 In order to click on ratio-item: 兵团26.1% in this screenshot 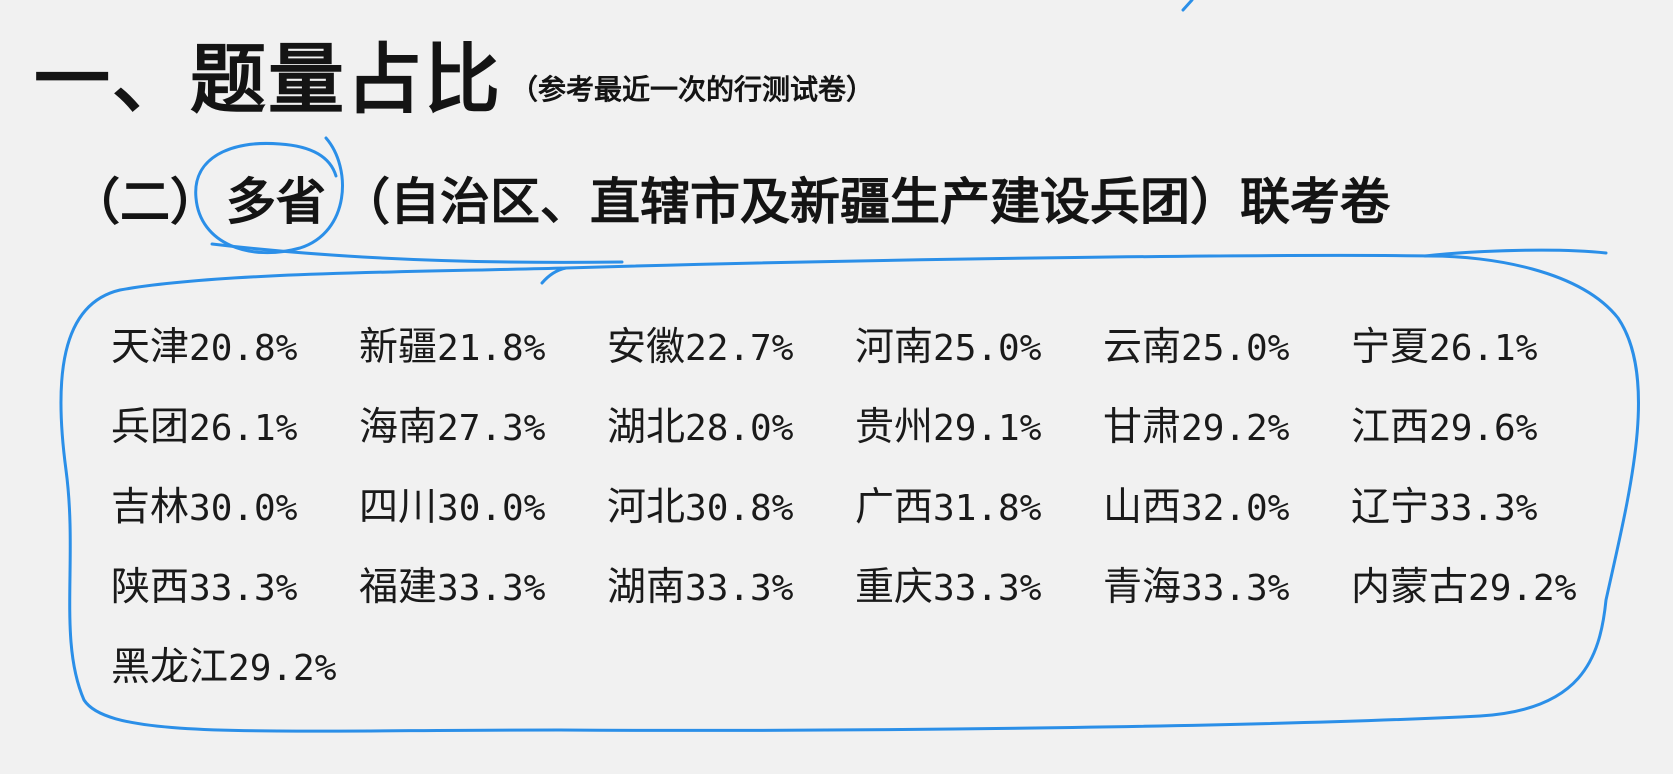, I will do `click(204, 424)`.